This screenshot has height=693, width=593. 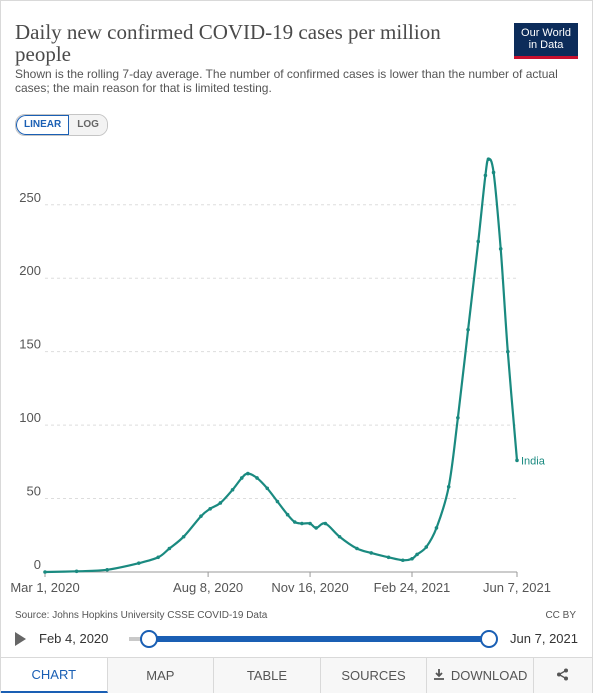 What do you see at coordinates (546, 33) in the screenshot?
I see `logo-line-1: Our World` at bounding box center [546, 33].